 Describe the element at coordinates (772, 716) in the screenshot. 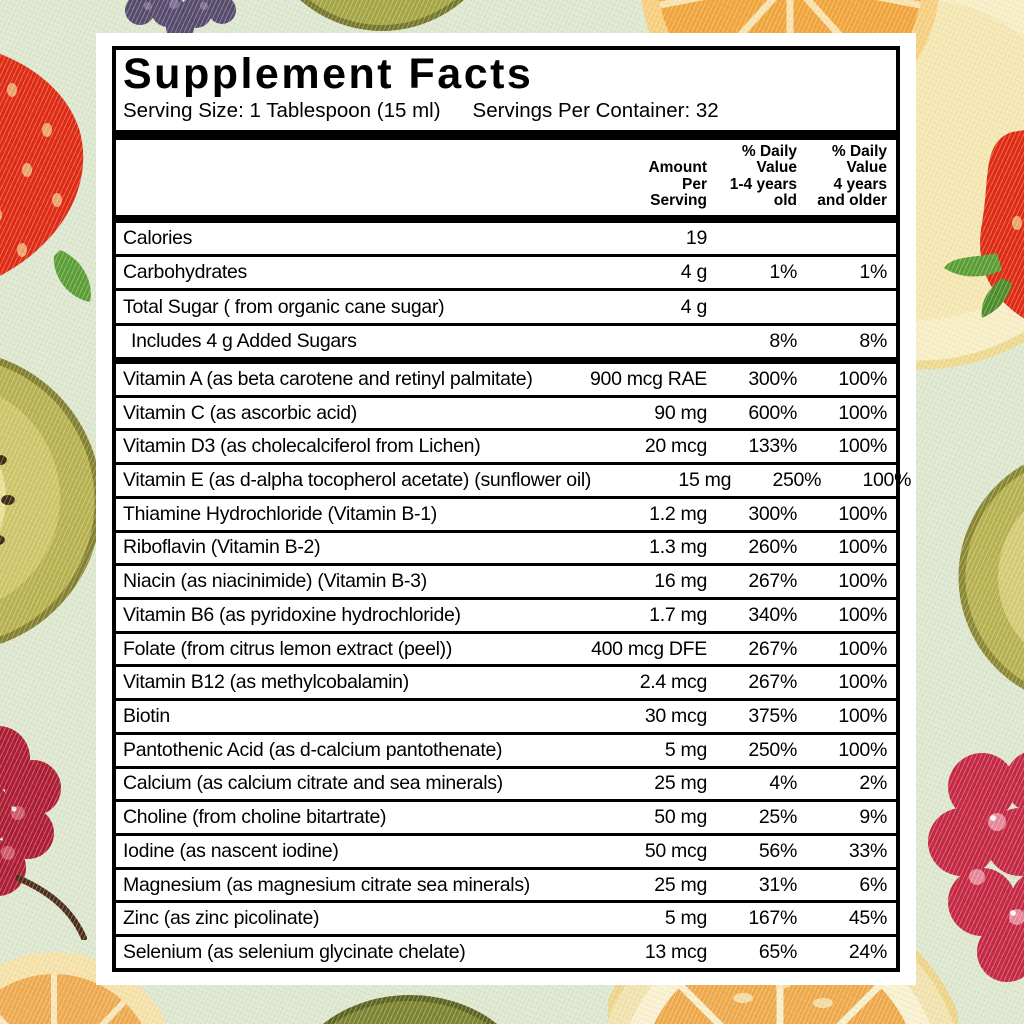

I see `daily-value-1-4-years: 375%` at that location.